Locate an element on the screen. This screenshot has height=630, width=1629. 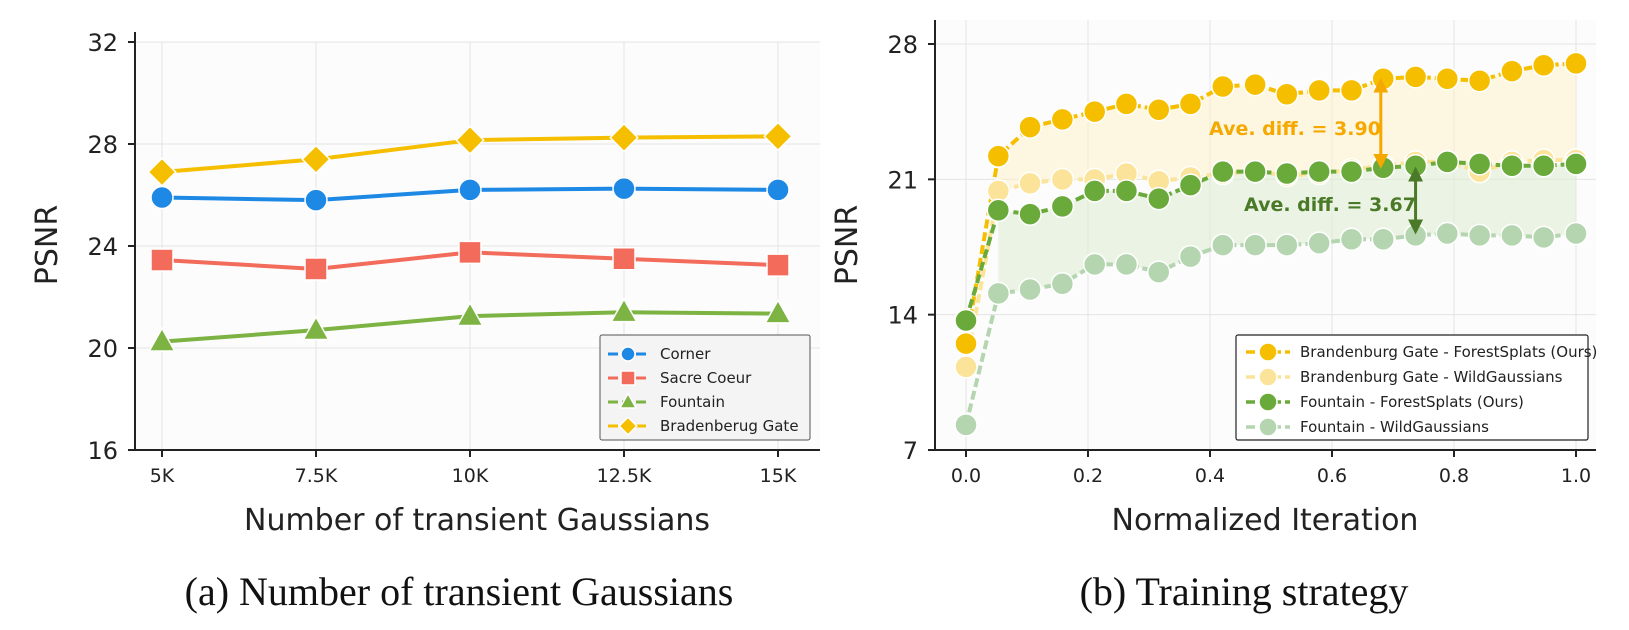
chart-b-legend-label: Fountain - WildGaussians is located at coordinates (1394, 427).